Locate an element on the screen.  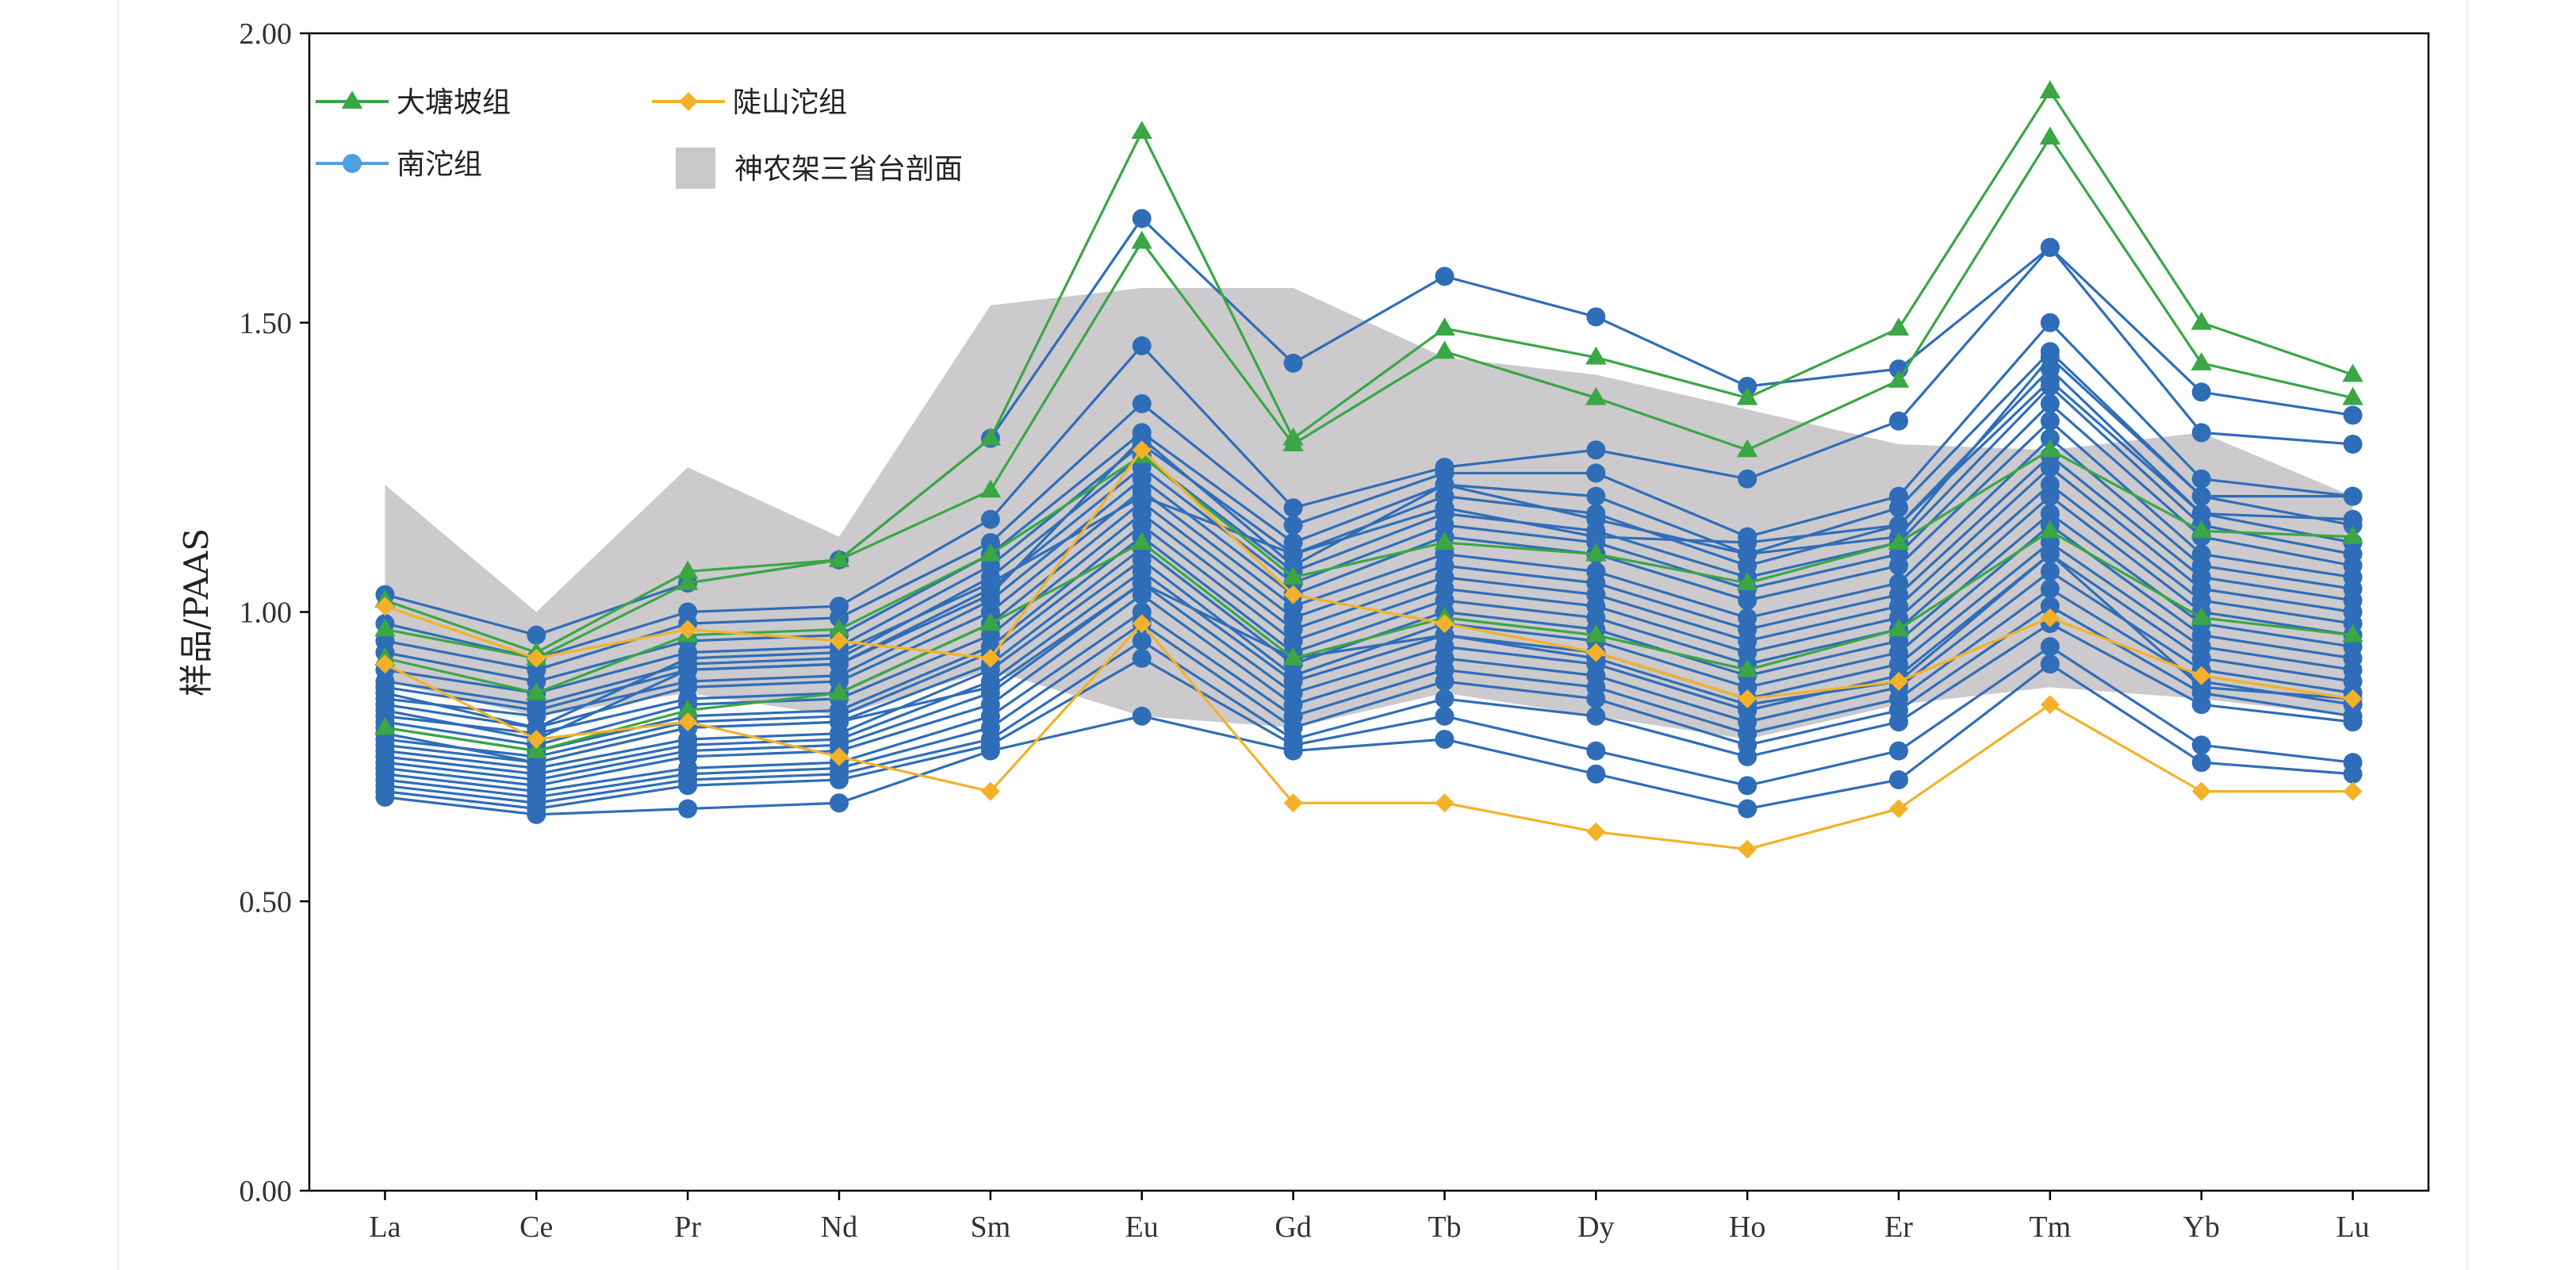
x-tick-label: Ho is located at coordinates (1747, 1227).